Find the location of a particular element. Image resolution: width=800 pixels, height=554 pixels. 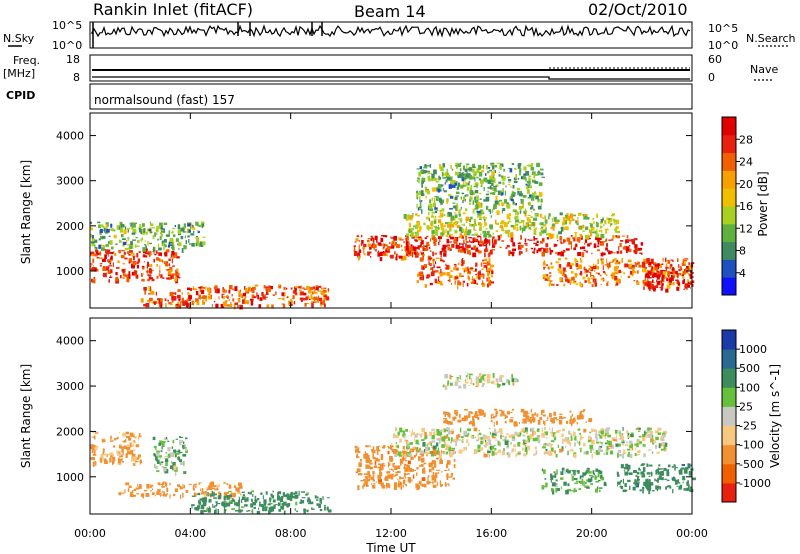

colorbar-label: 4 is located at coordinates (742, 273).